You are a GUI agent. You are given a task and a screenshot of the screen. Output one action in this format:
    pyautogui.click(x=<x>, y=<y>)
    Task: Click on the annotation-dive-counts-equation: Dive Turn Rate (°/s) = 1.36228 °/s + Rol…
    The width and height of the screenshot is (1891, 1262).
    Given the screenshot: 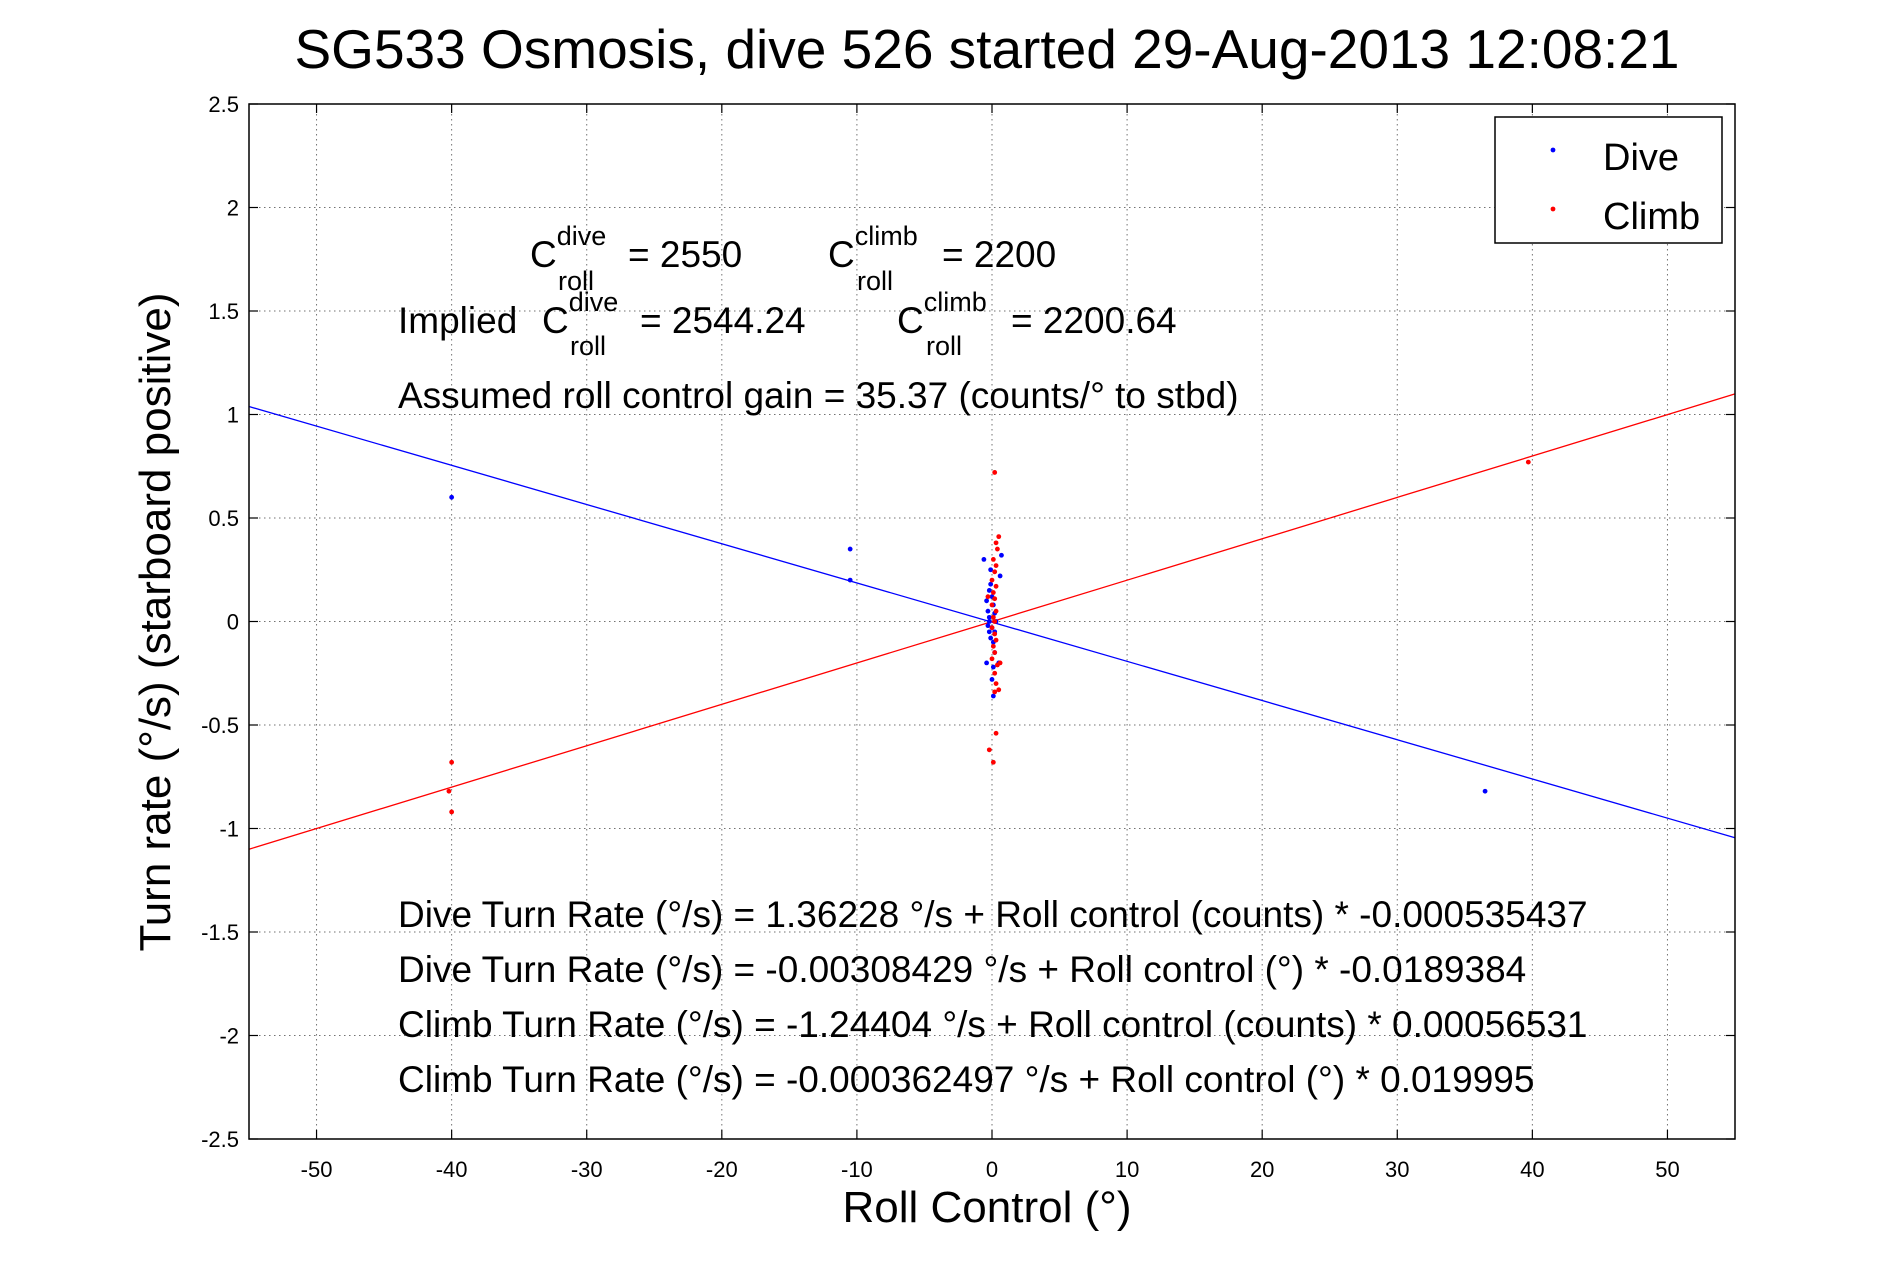 What is the action you would take?
    pyautogui.click(x=993, y=914)
    